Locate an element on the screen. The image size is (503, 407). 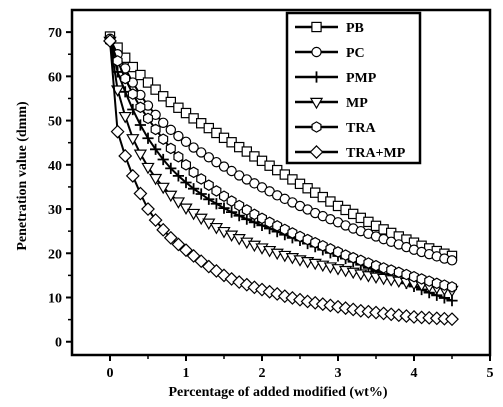
legend-item: PMP is located at coordinates (336, 78).